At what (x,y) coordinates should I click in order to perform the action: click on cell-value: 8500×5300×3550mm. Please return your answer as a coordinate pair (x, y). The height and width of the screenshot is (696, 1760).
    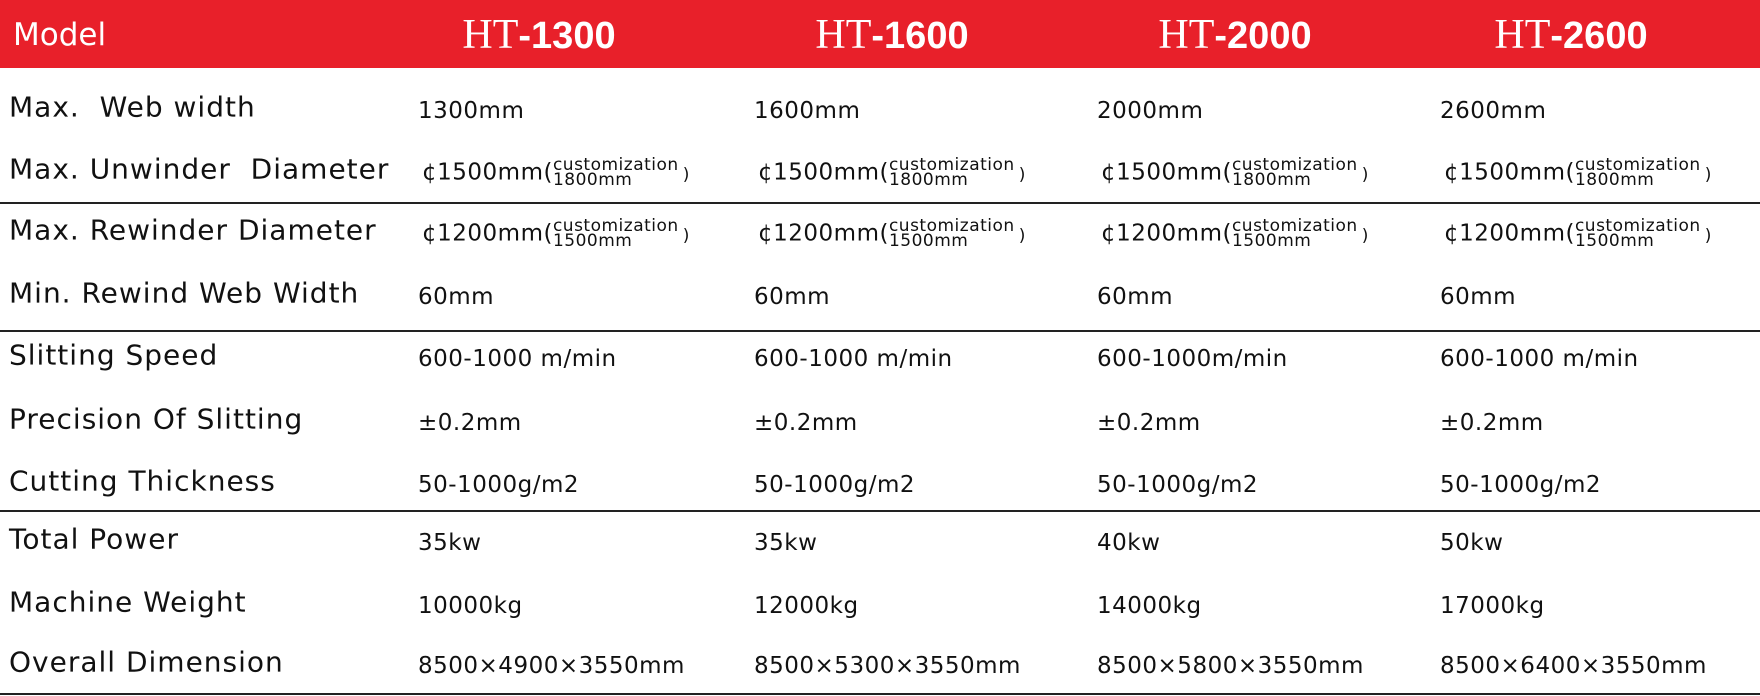
    Looking at the image, I should click on (887, 666).